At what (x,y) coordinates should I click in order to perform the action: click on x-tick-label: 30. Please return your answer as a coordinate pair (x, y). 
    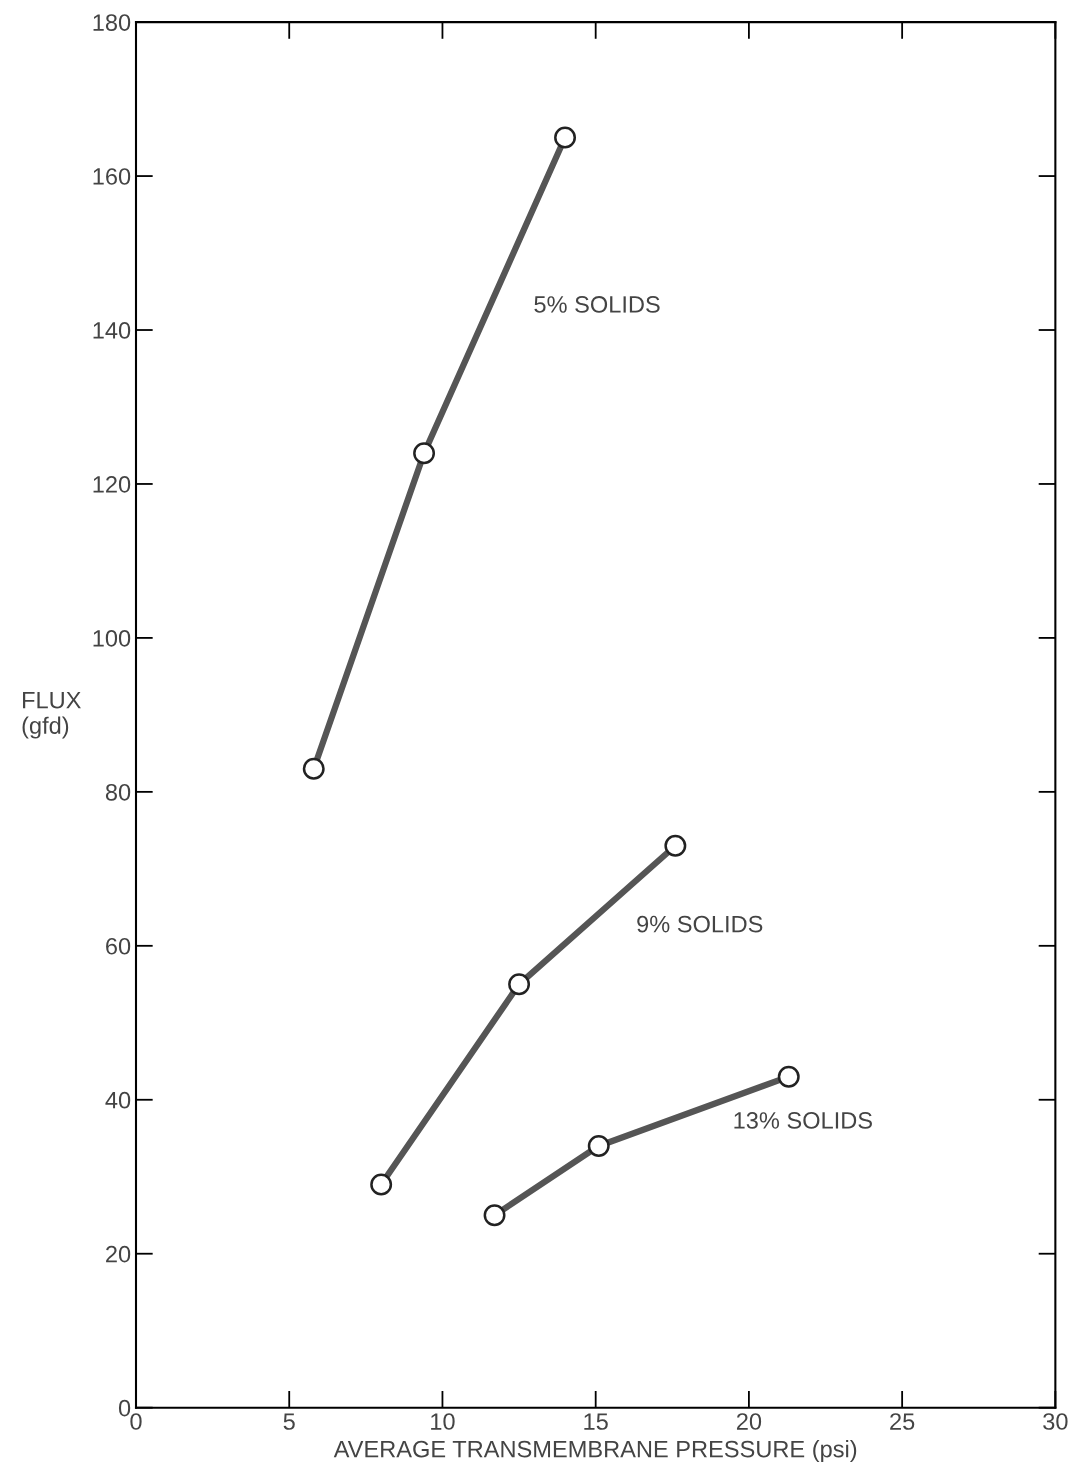
    Looking at the image, I should click on (1055, 1421).